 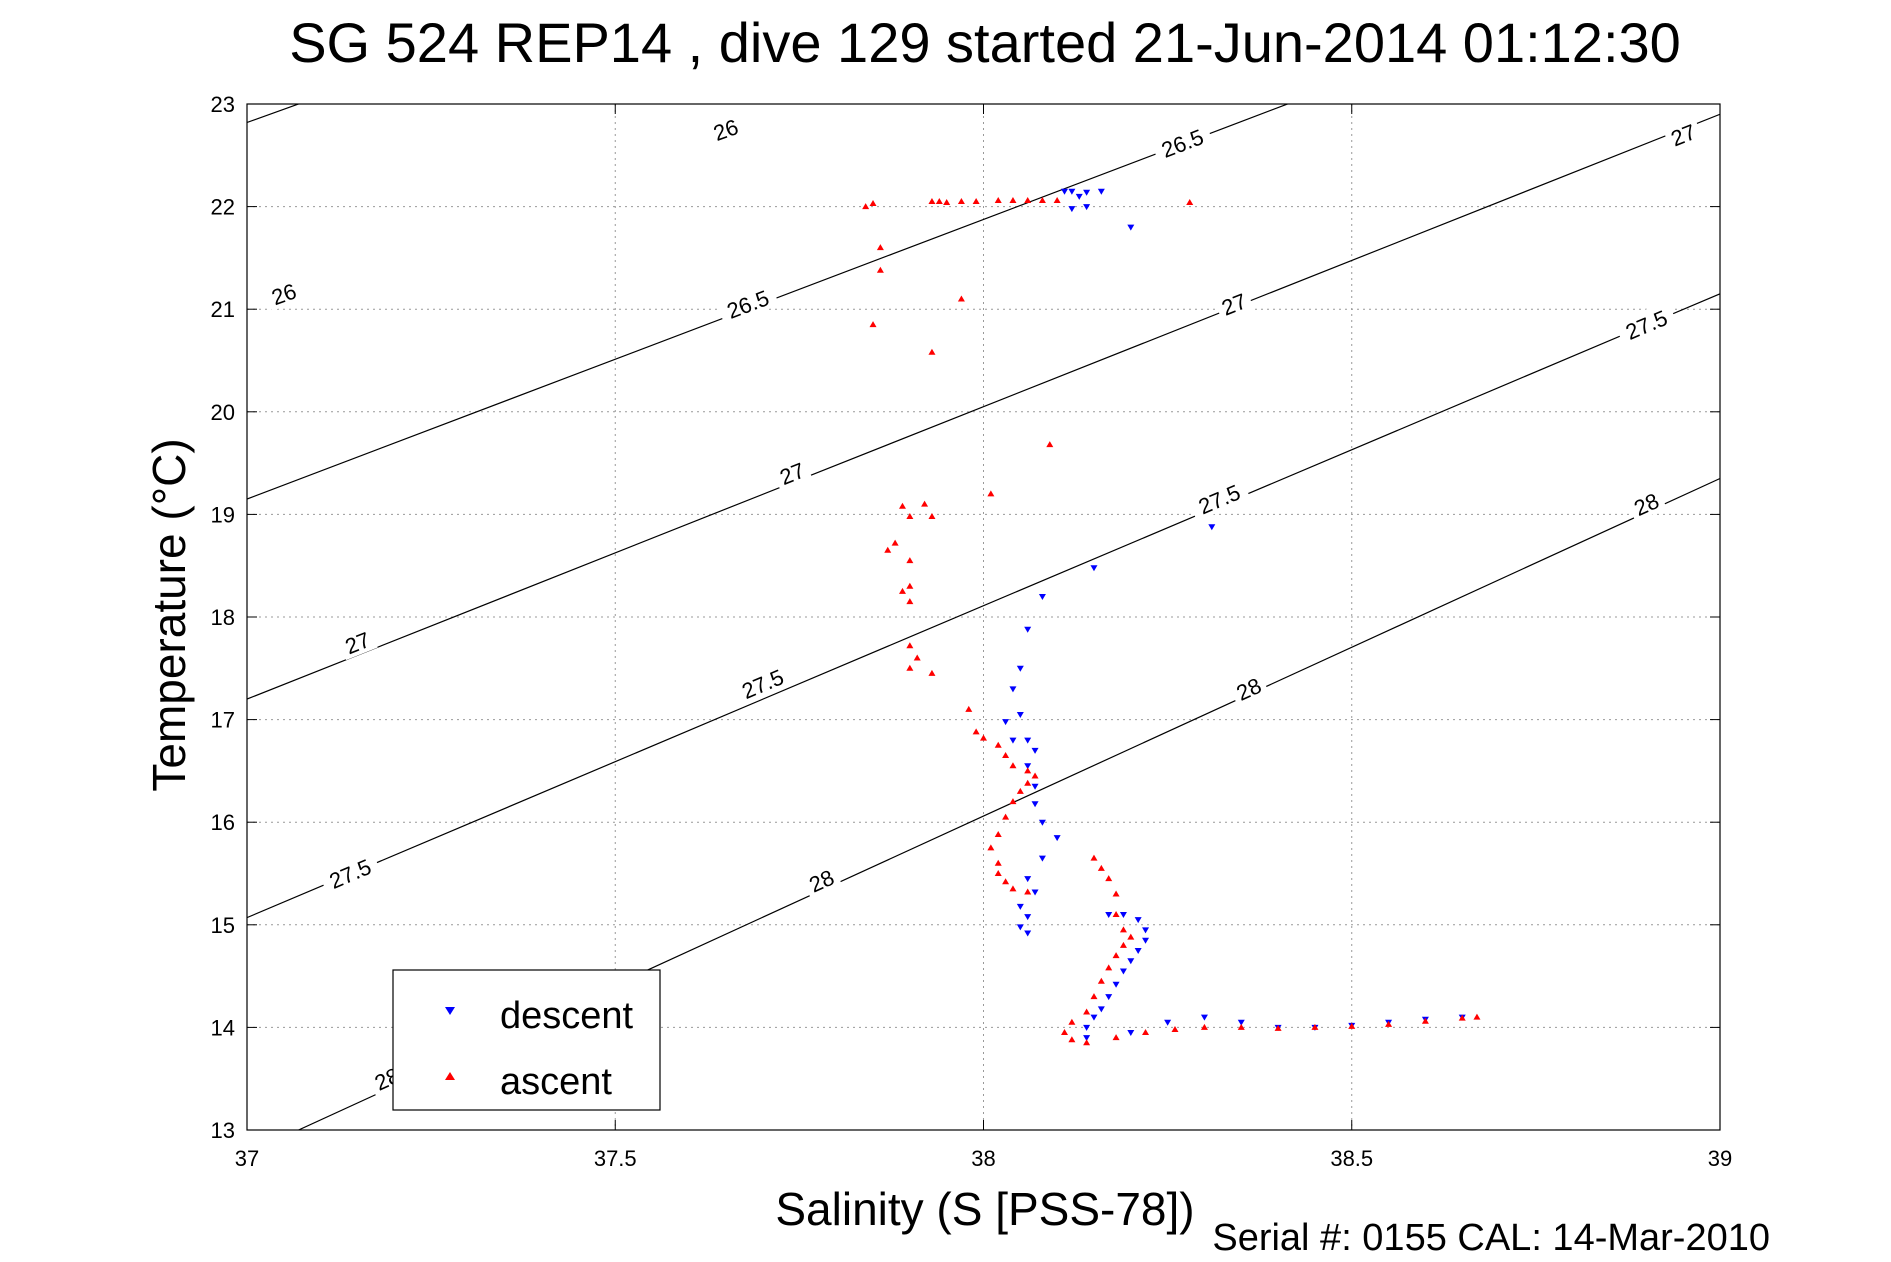 I want to click on x-tick-label: 38, so click(x=983, y=1158).